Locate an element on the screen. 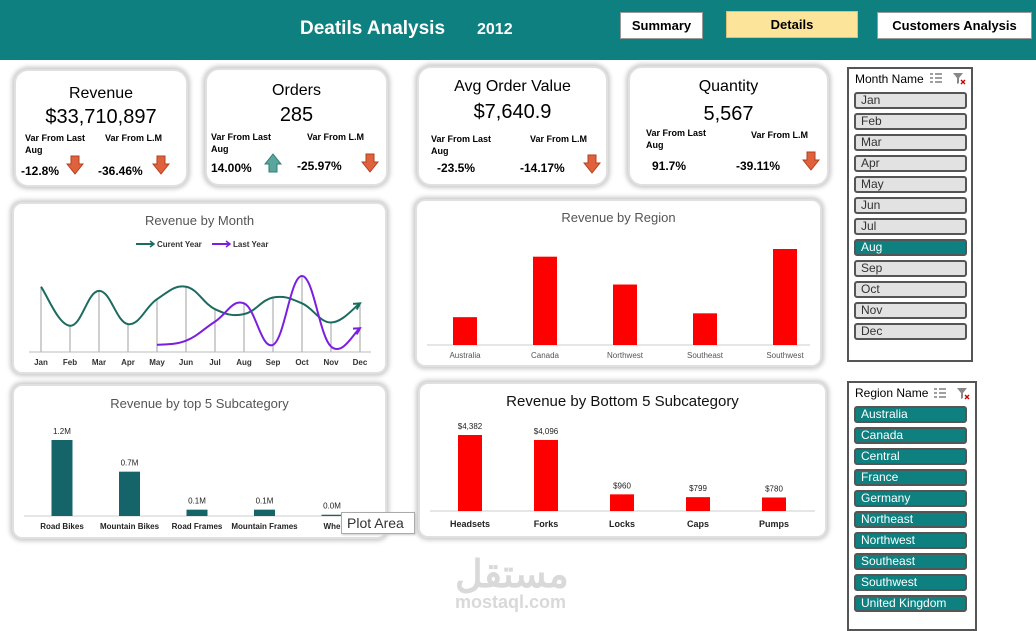  kpi-var-last-aug: 91.7% is located at coordinates (669, 166).